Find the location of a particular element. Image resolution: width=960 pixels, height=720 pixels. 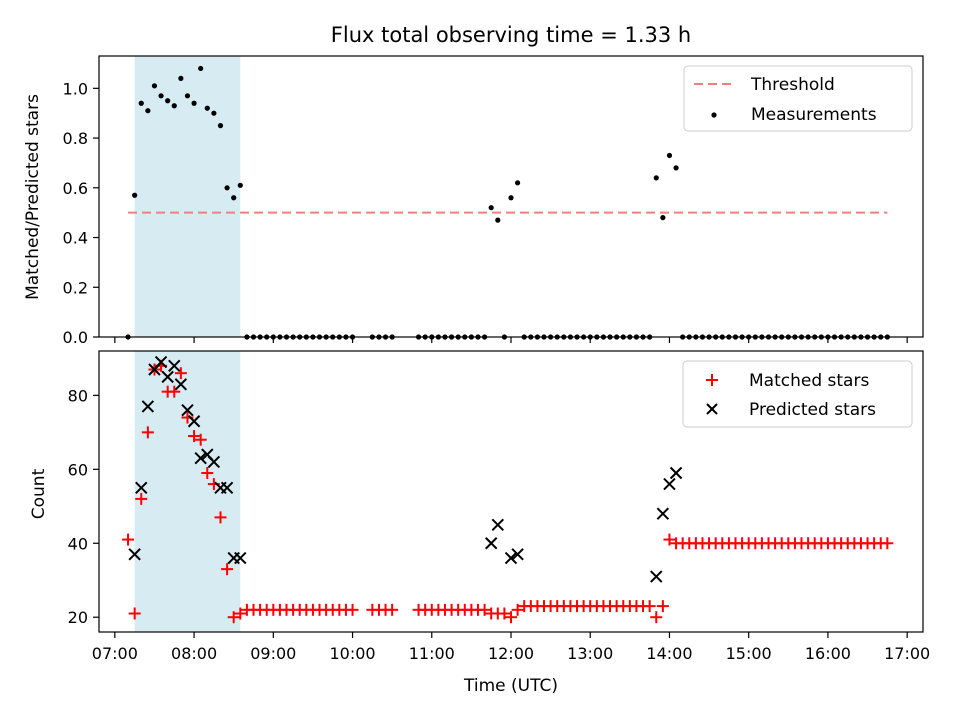

top-y-tick-label: 0.6 is located at coordinates (75, 188).